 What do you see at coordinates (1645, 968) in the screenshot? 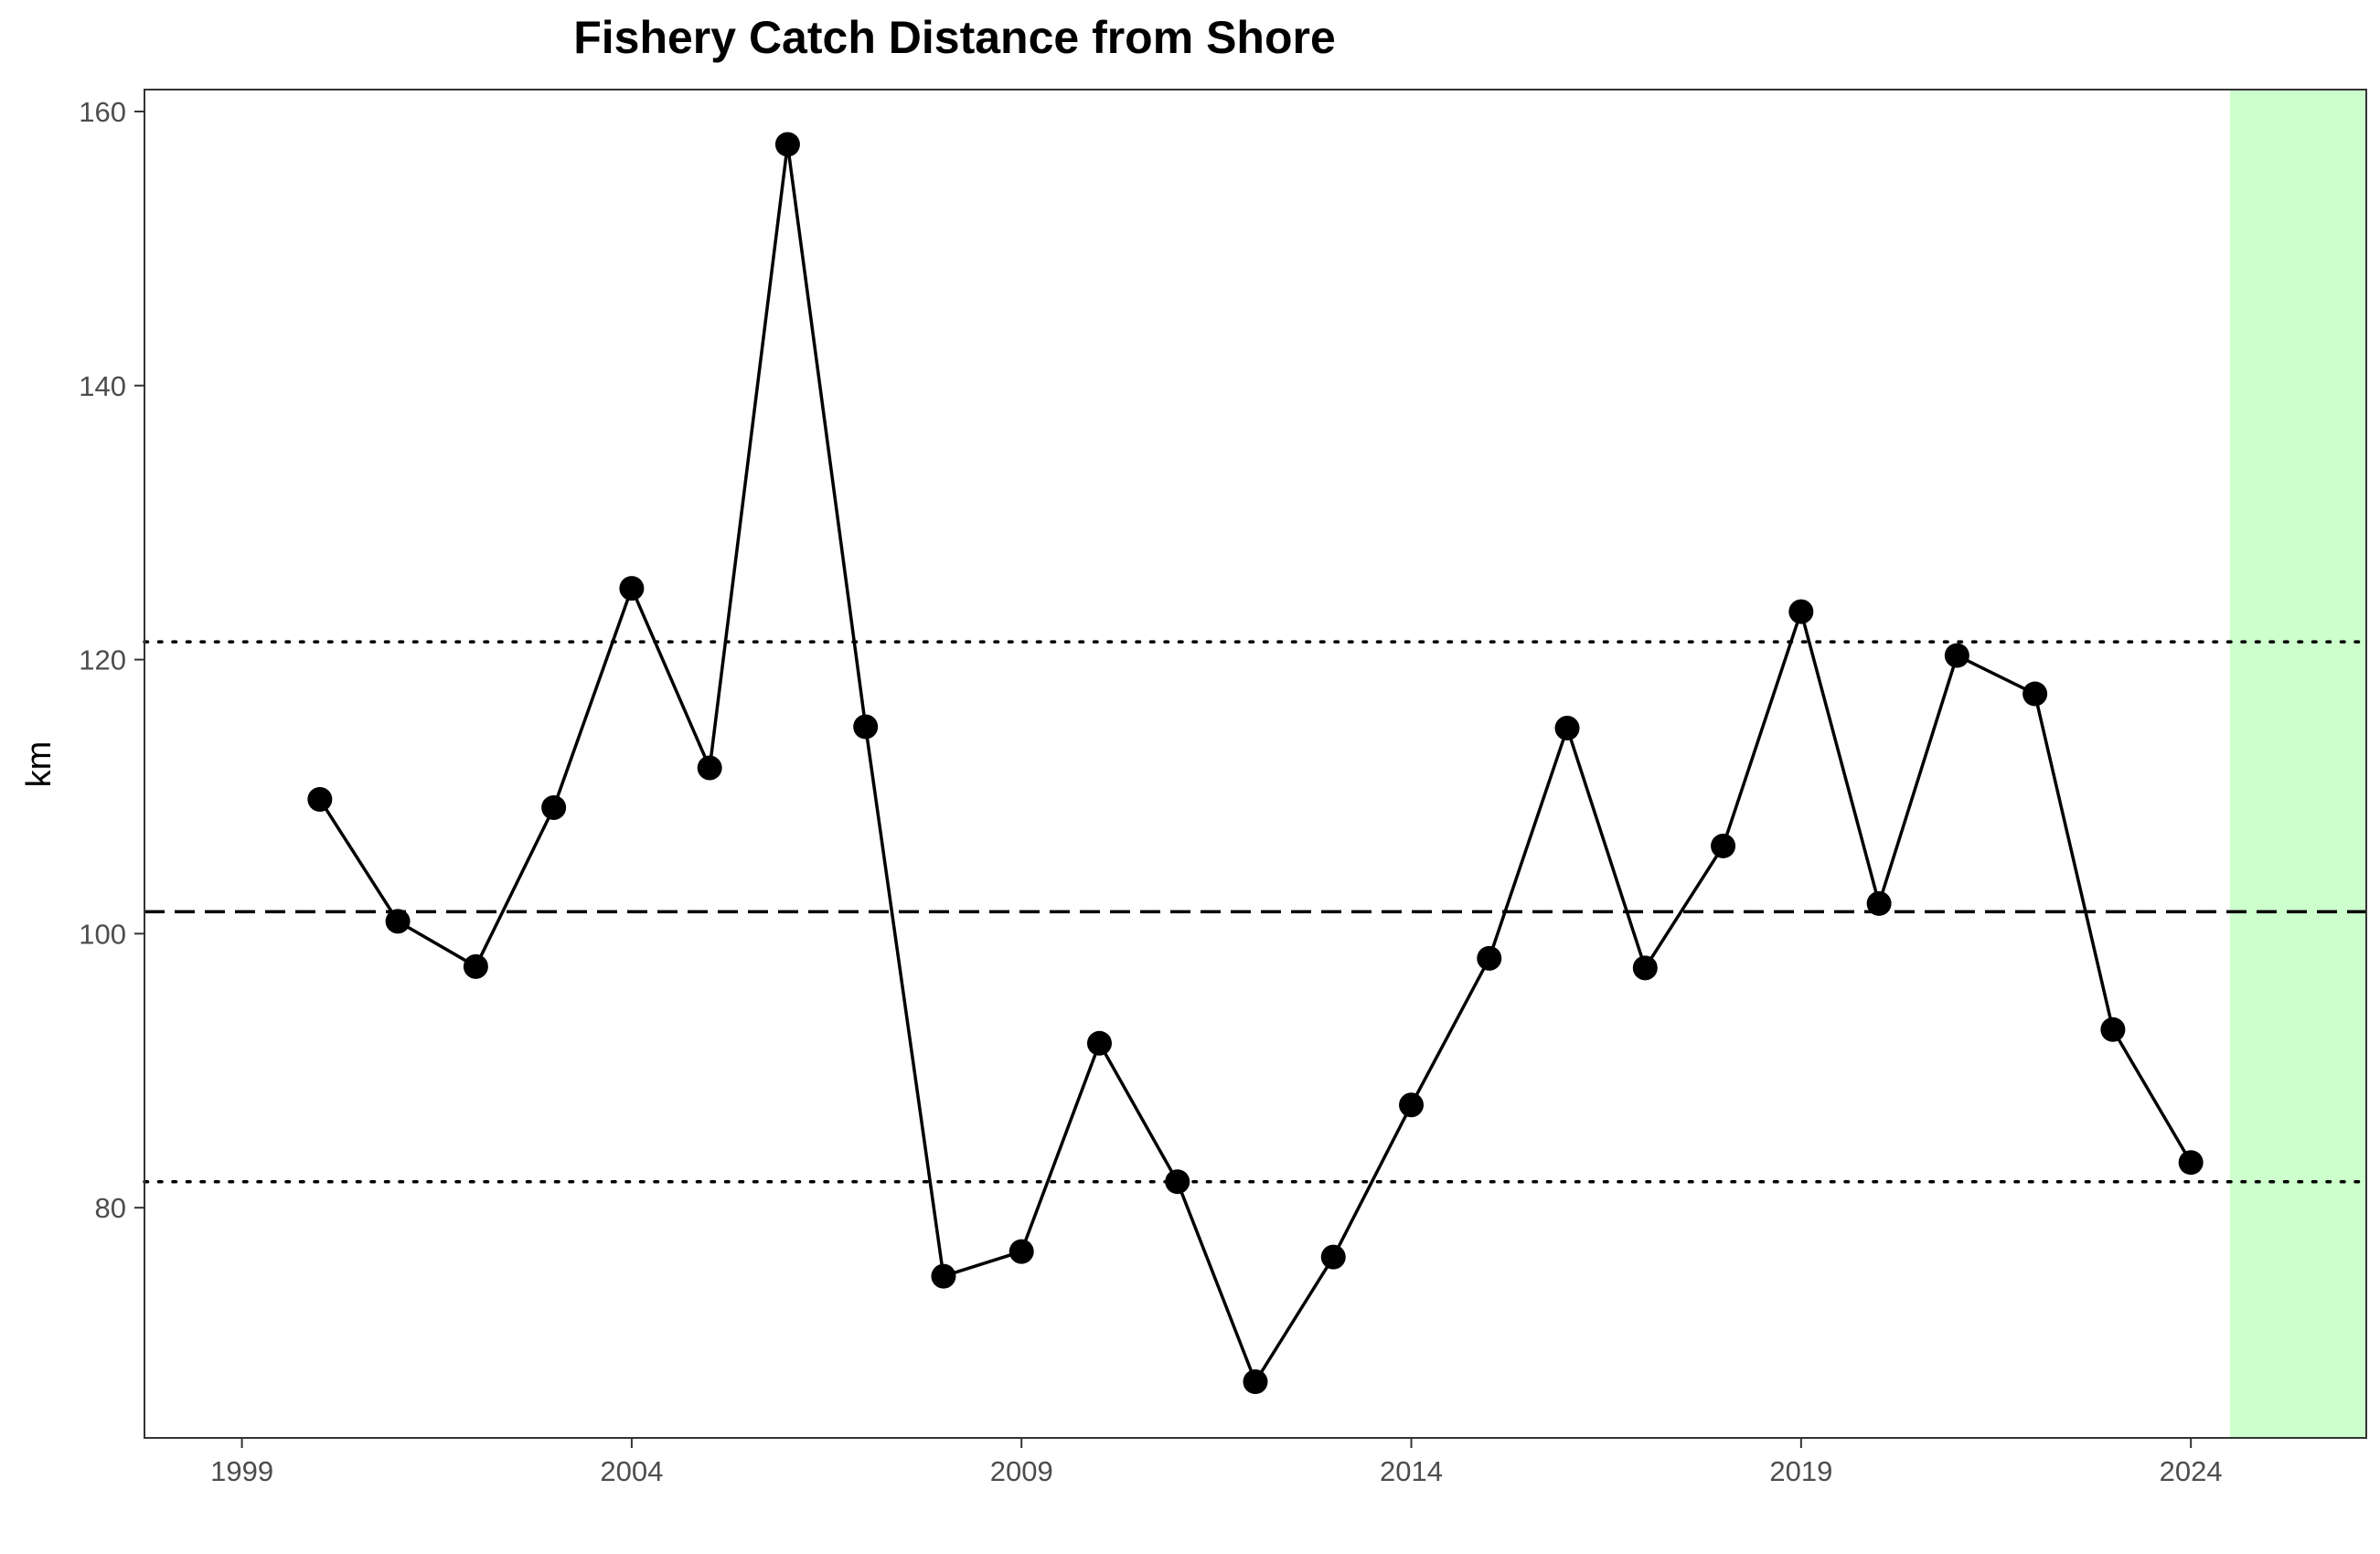
I see `data-point-2017` at bounding box center [1645, 968].